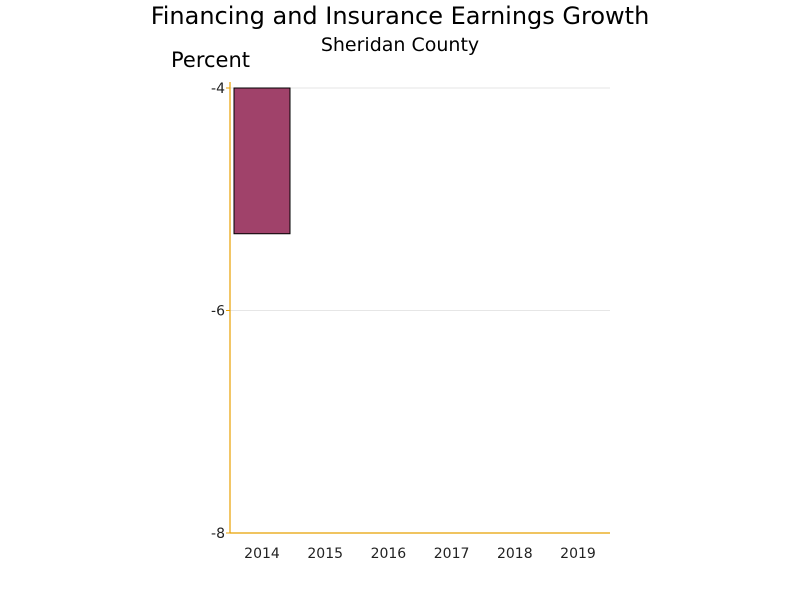 The width and height of the screenshot is (800, 600). I want to click on bar-2014, so click(262, 161).